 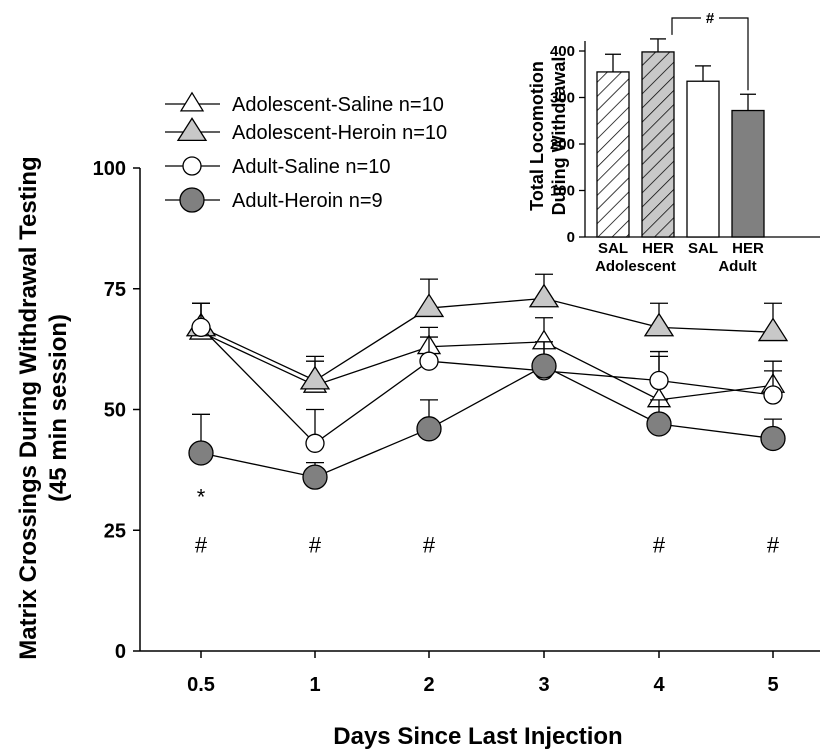 I want to click on y-tick-label: 100, so click(x=109, y=169).